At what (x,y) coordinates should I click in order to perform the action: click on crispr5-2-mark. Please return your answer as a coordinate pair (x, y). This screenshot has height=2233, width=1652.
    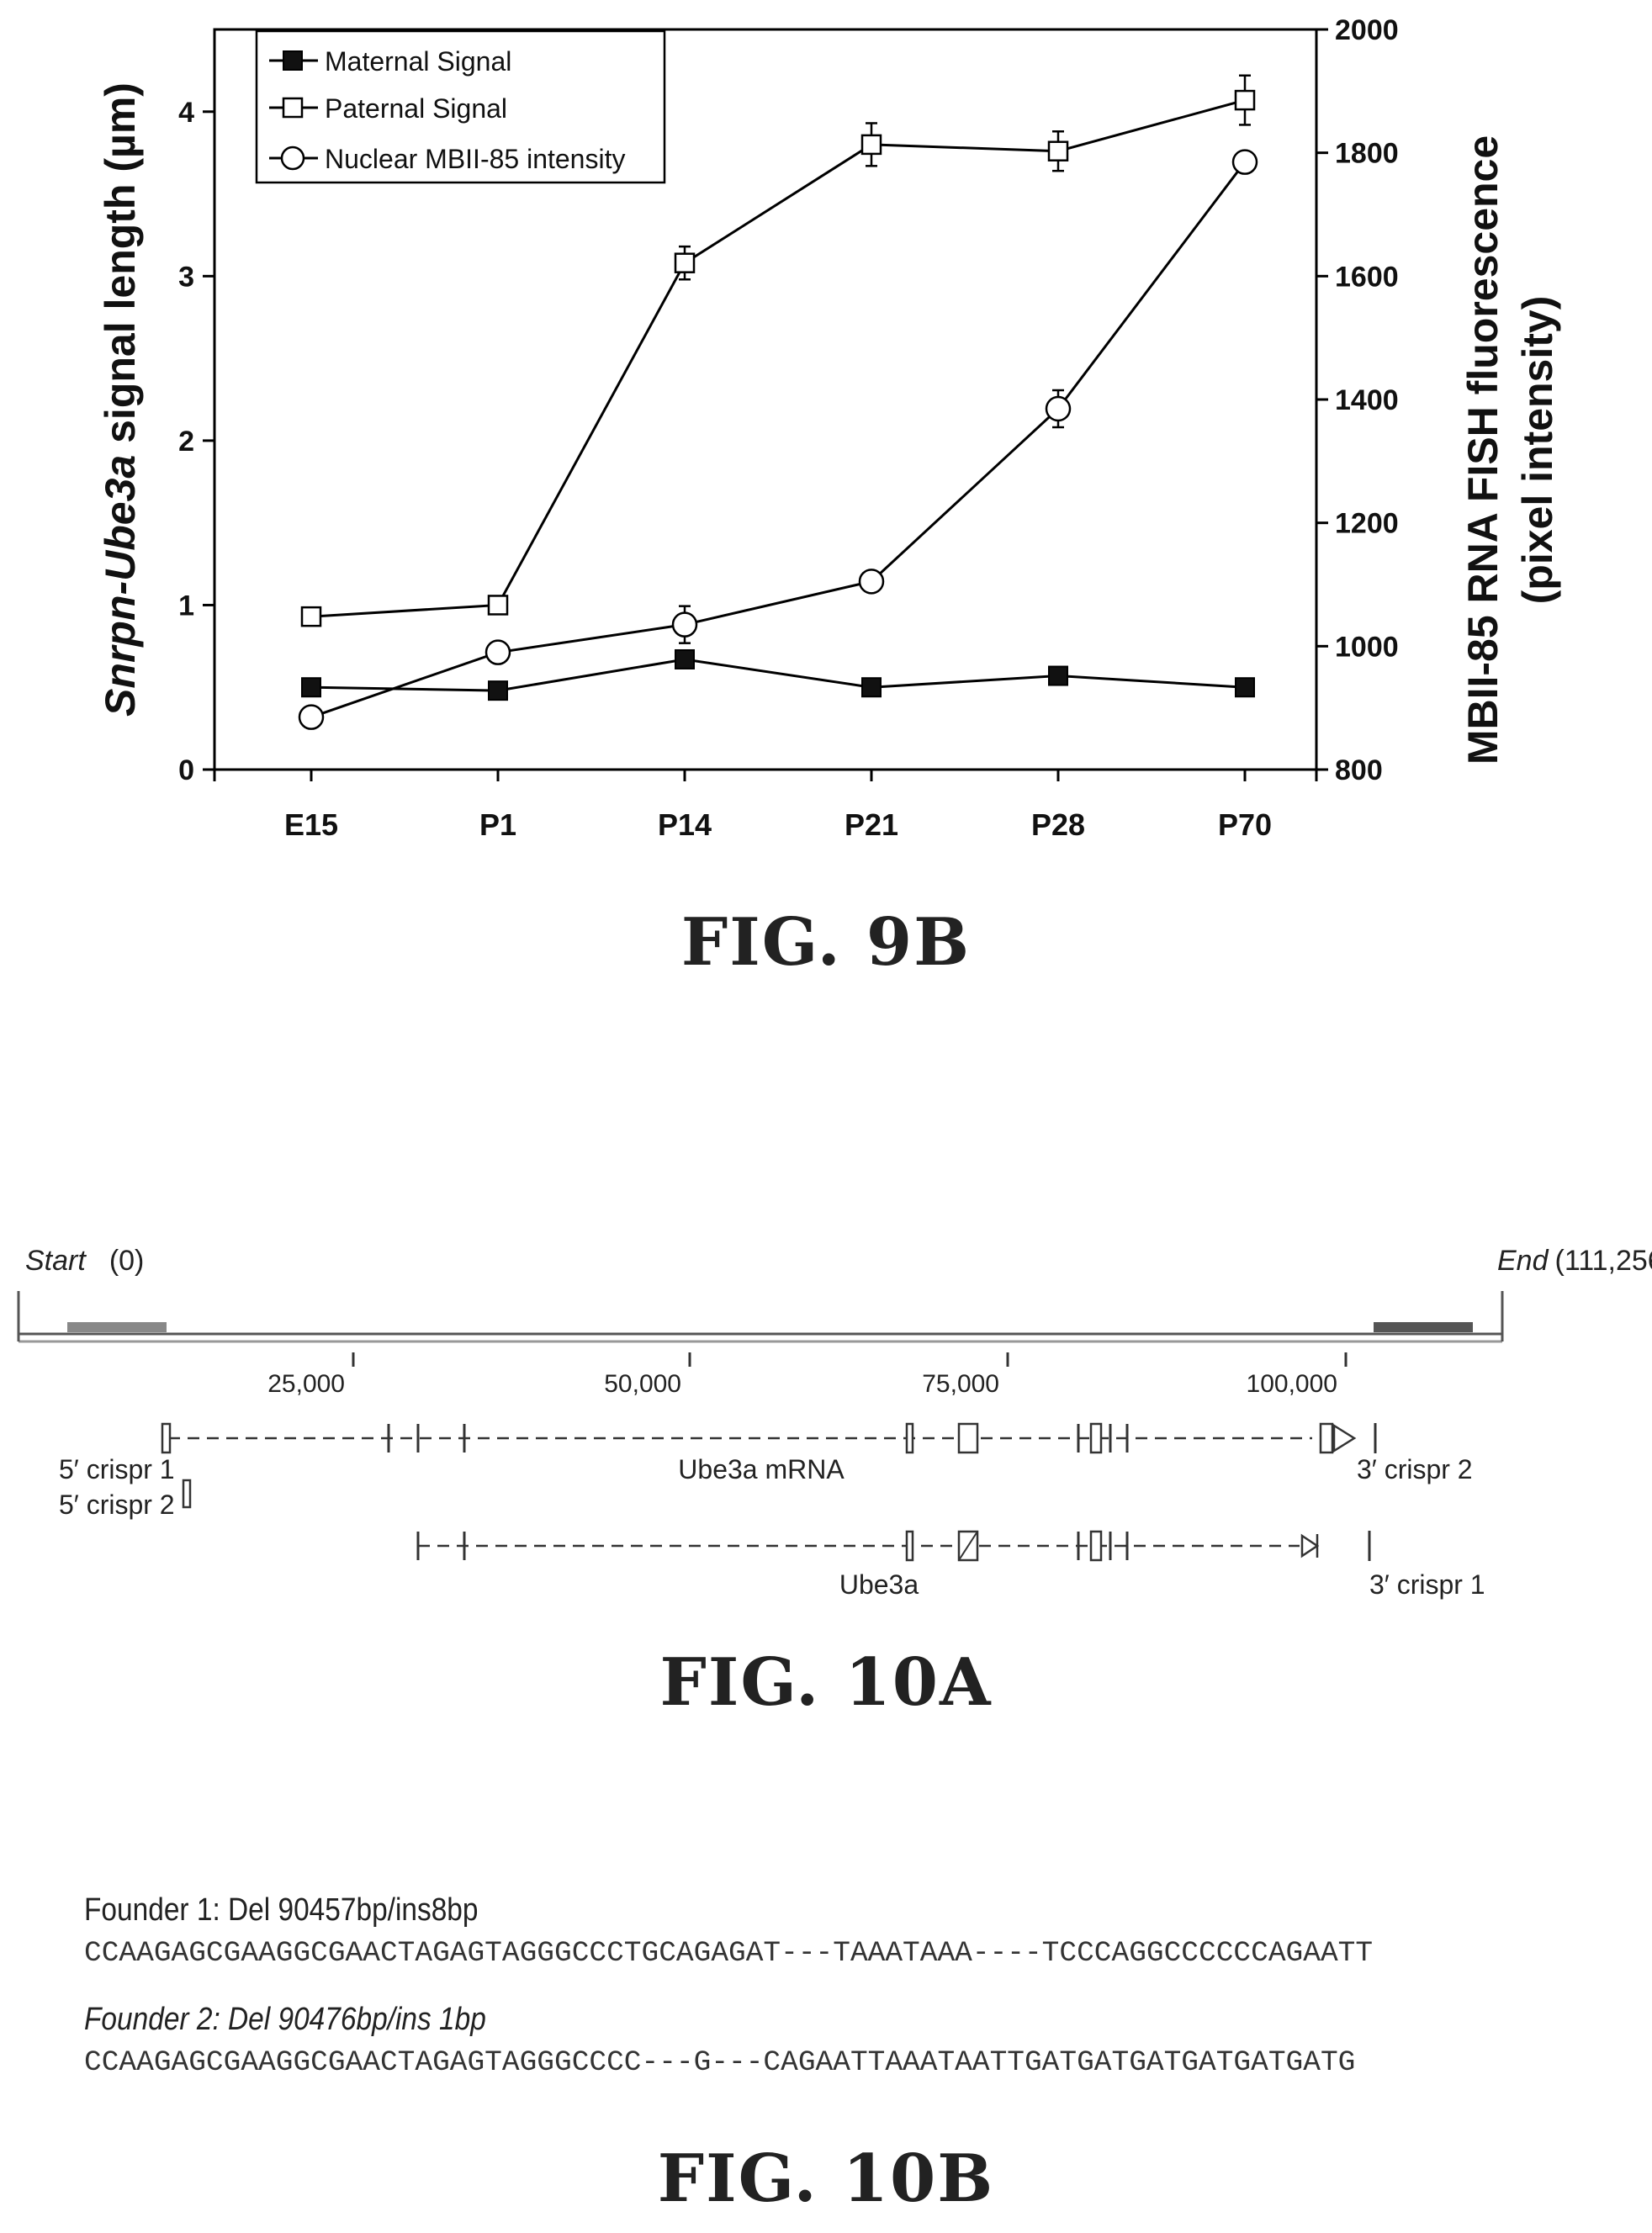
    Looking at the image, I should click on (187, 1494).